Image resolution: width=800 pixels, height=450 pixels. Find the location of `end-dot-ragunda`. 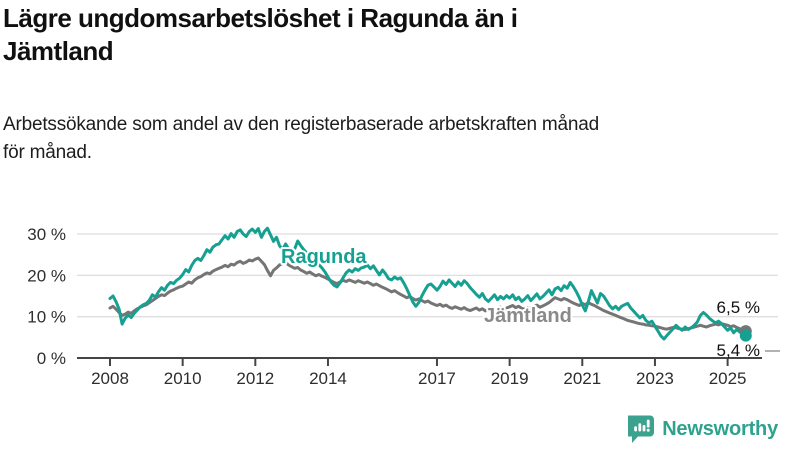

end-dot-ragunda is located at coordinates (745, 335).